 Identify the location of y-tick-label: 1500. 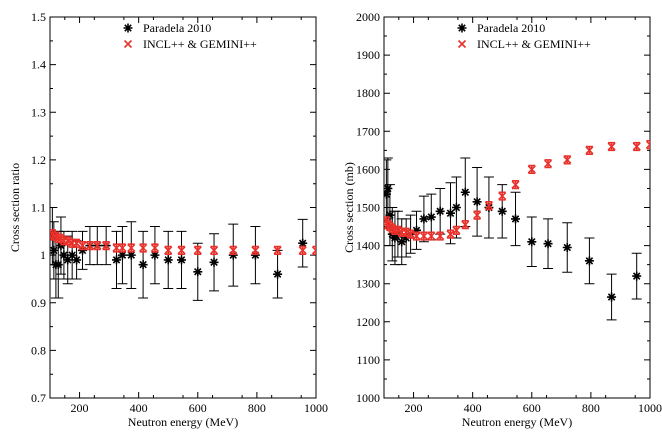
(368, 208).